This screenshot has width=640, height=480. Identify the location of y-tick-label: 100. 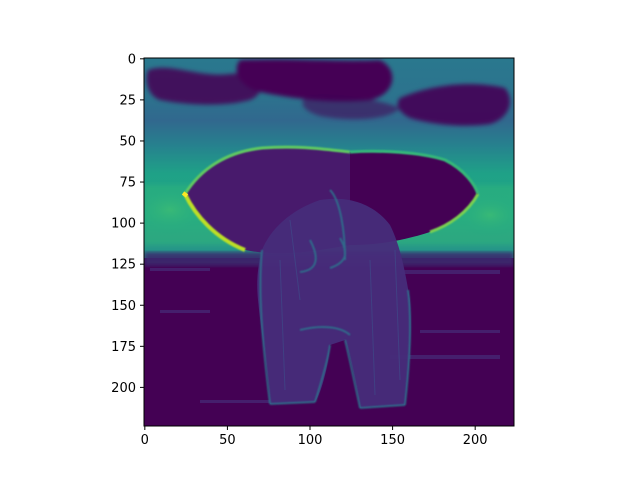
(123, 224).